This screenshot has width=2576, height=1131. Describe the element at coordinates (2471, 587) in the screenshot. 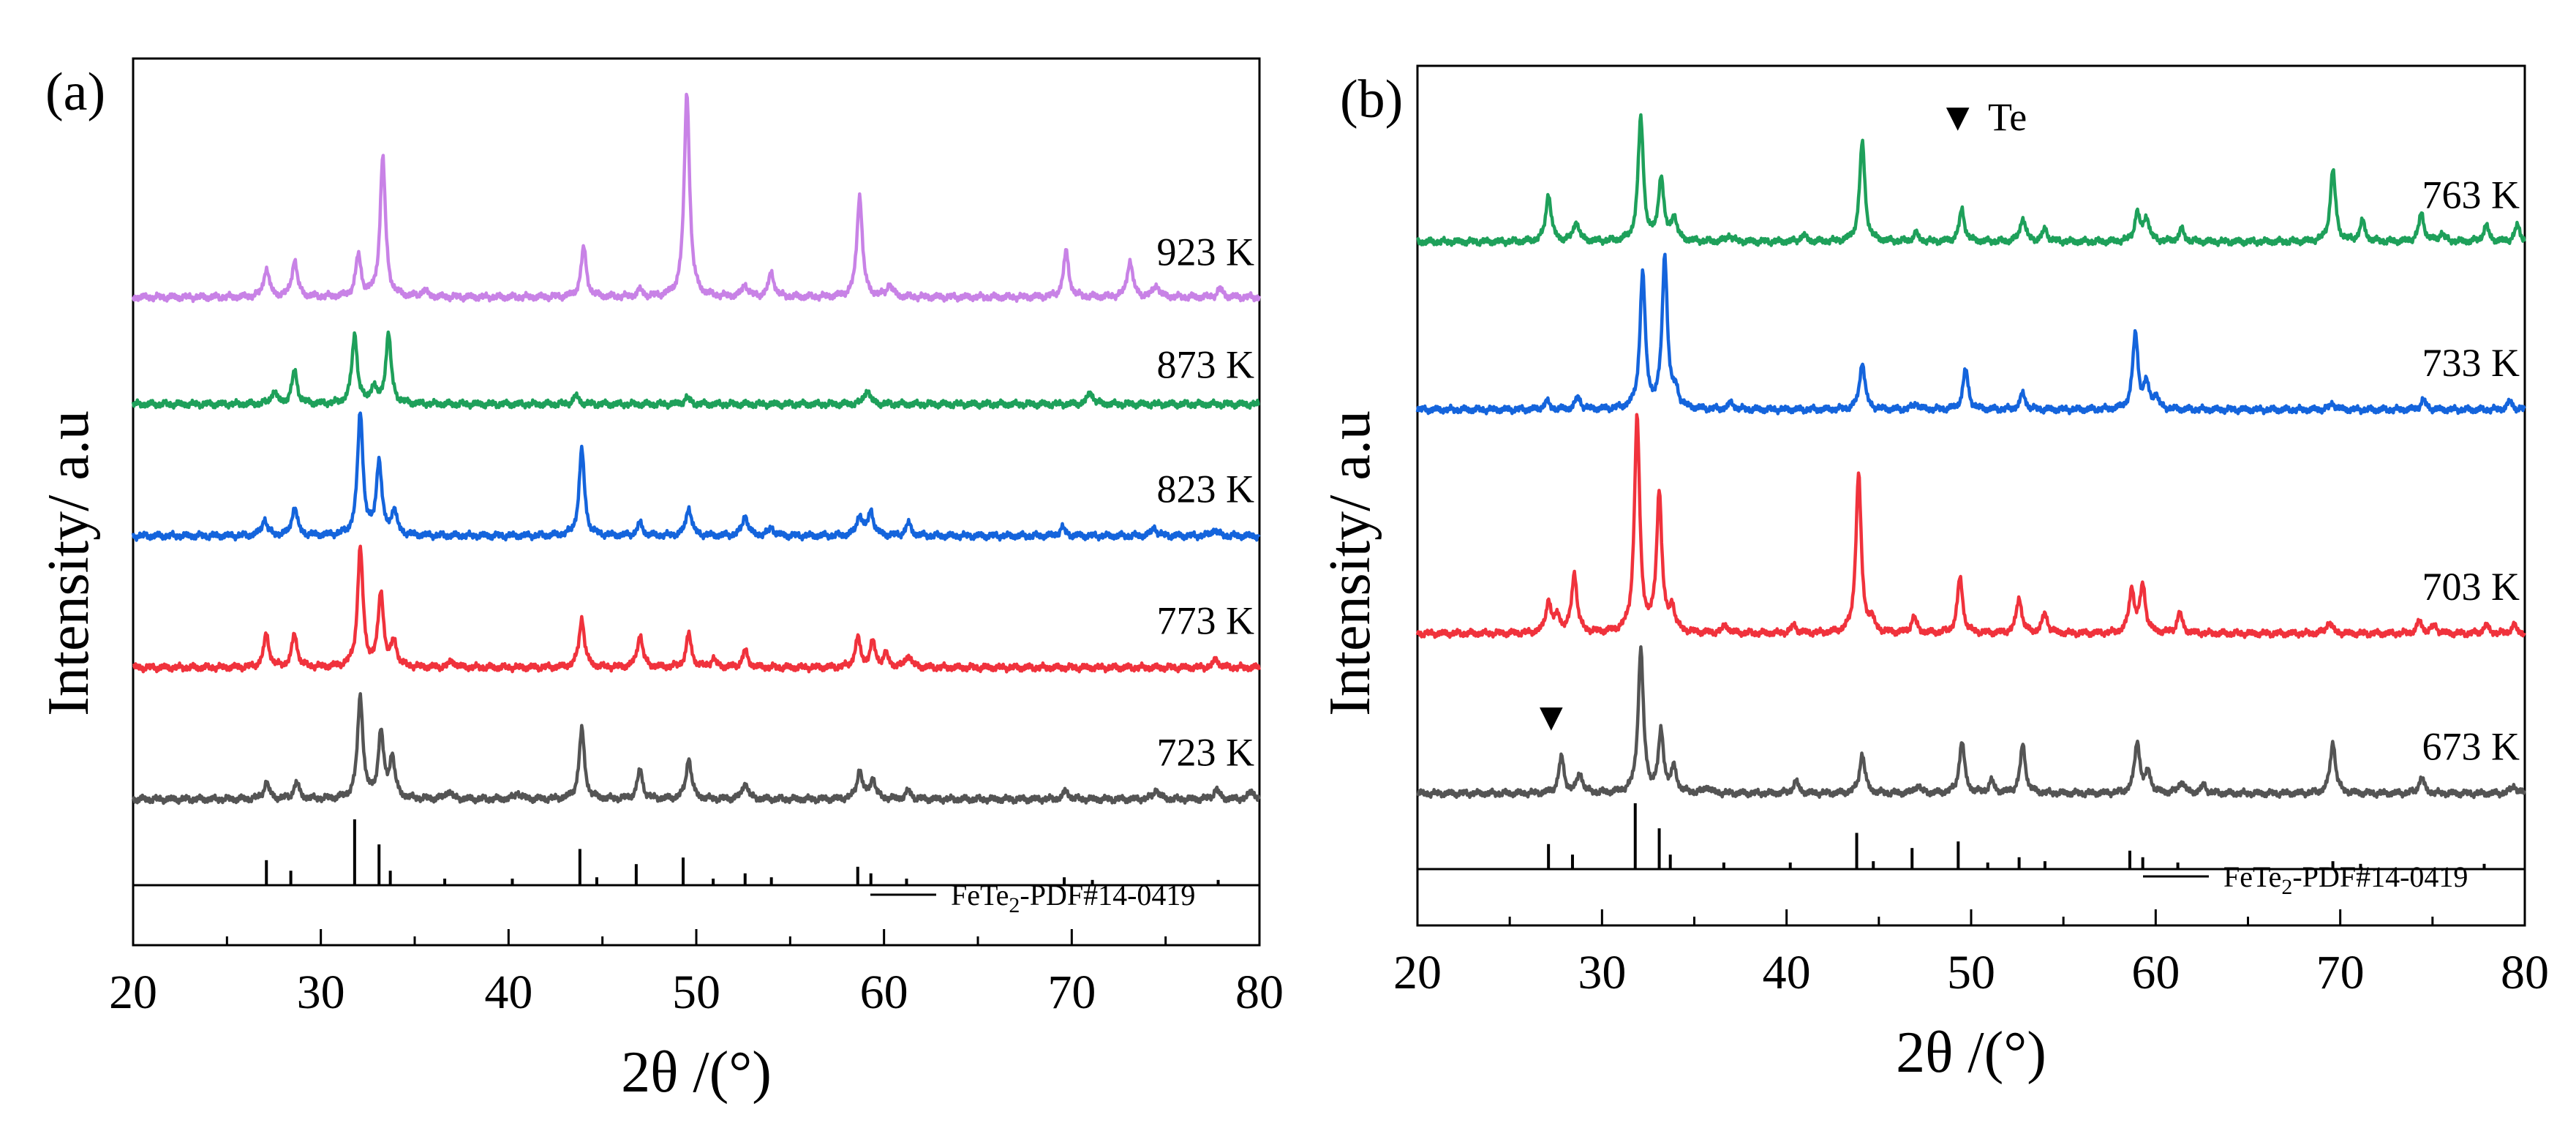

I see `series-label: 703 K` at that location.